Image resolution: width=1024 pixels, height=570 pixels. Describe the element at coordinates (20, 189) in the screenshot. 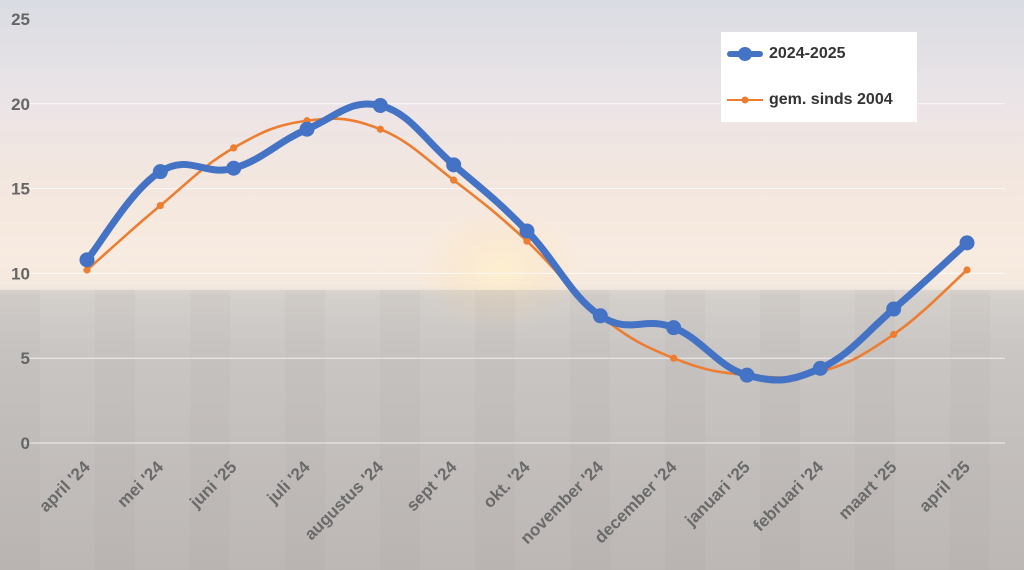

I see `y-tick-label: 15` at that location.